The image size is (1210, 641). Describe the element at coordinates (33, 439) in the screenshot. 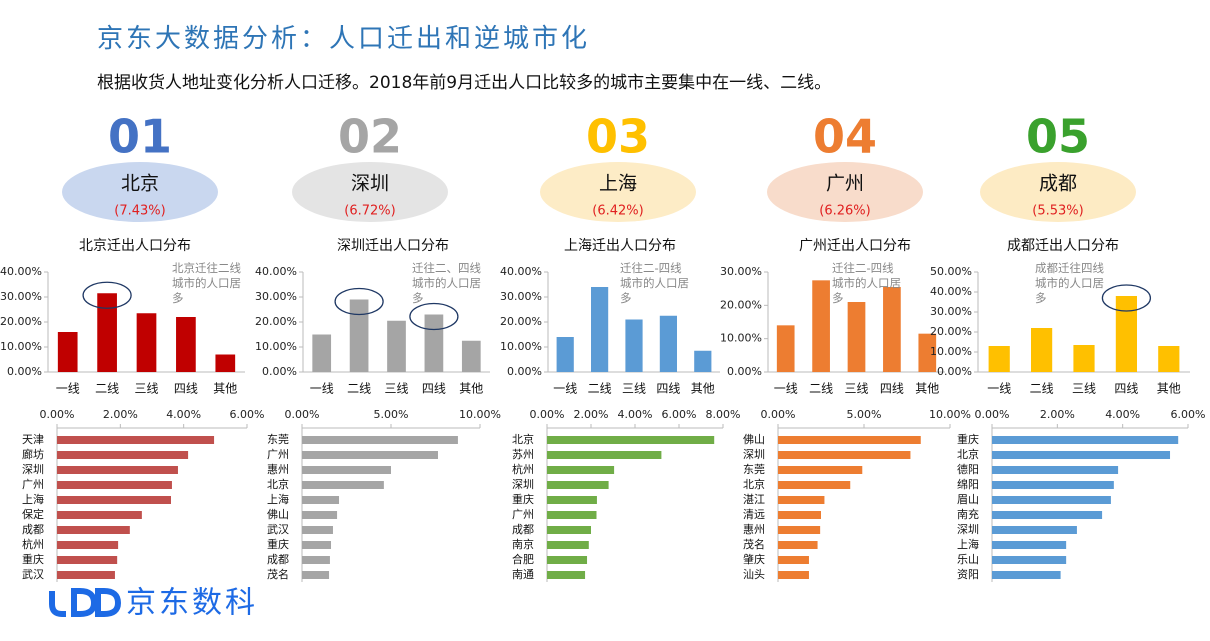

I see `y-tick-label: 天津` at that location.